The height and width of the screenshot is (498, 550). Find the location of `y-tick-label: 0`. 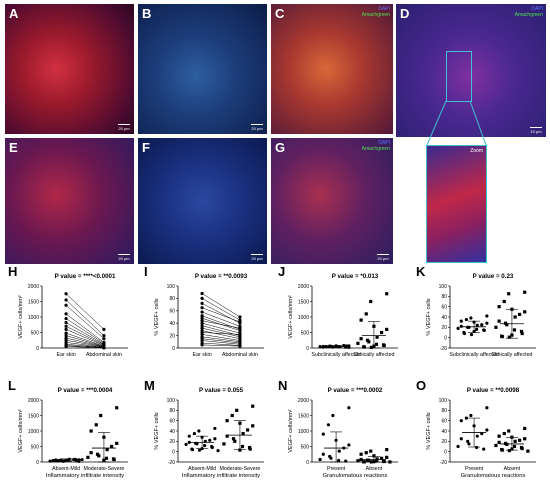

y-tick-label: 0 is located at coordinates (37, 349).